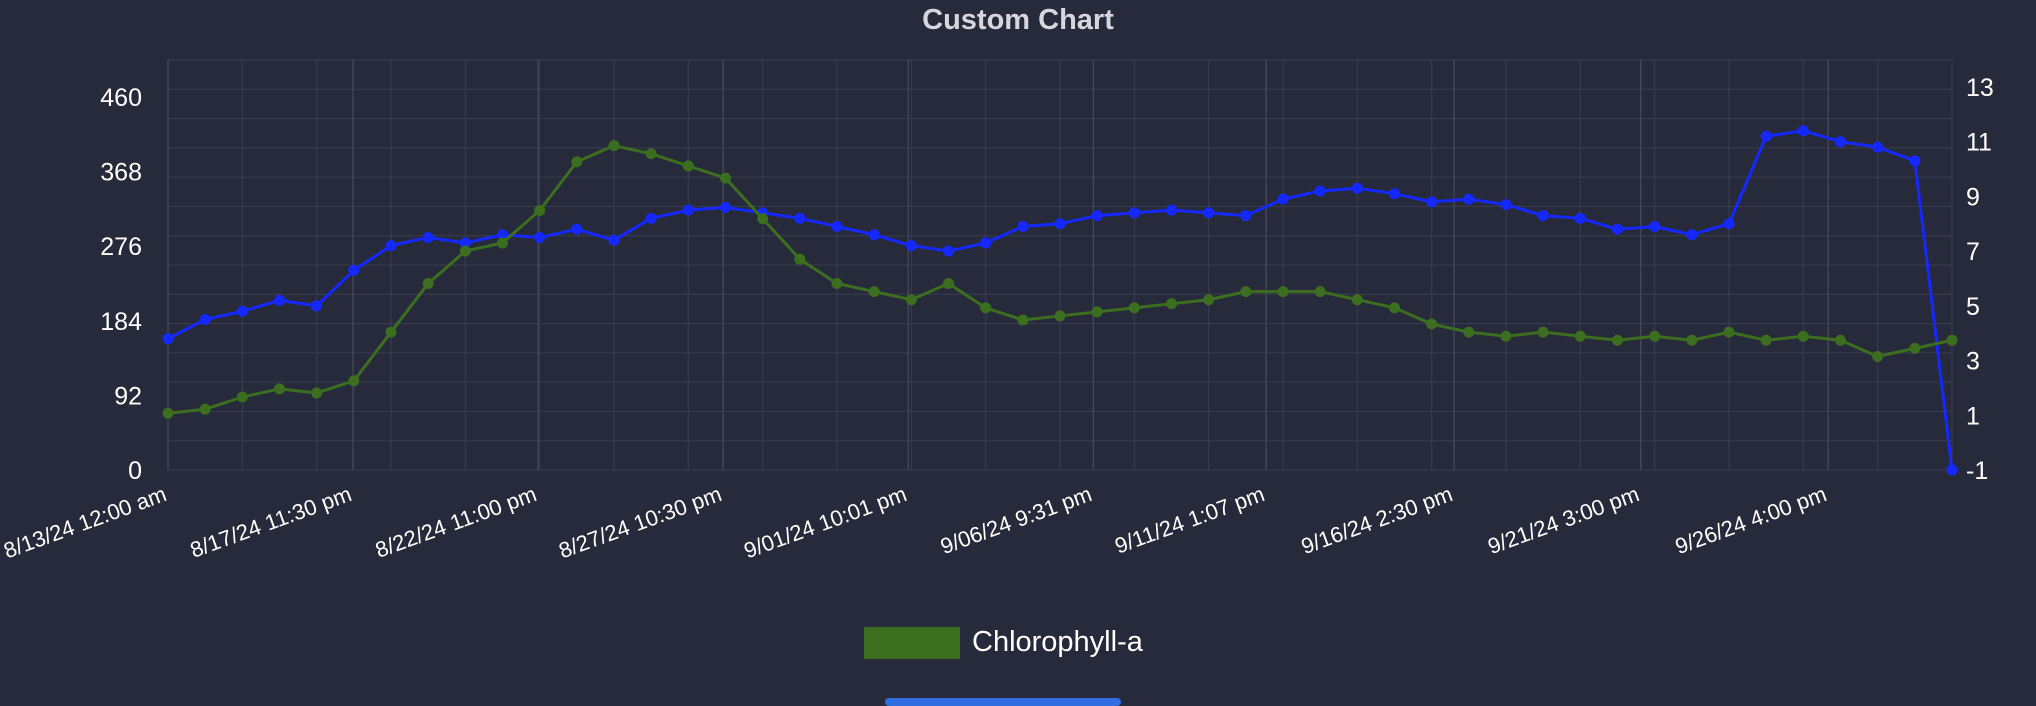  What do you see at coordinates (1973, 307) in the screenshot?
I see `y-right-tick-label: 5` at bounding box center [1973, 307].